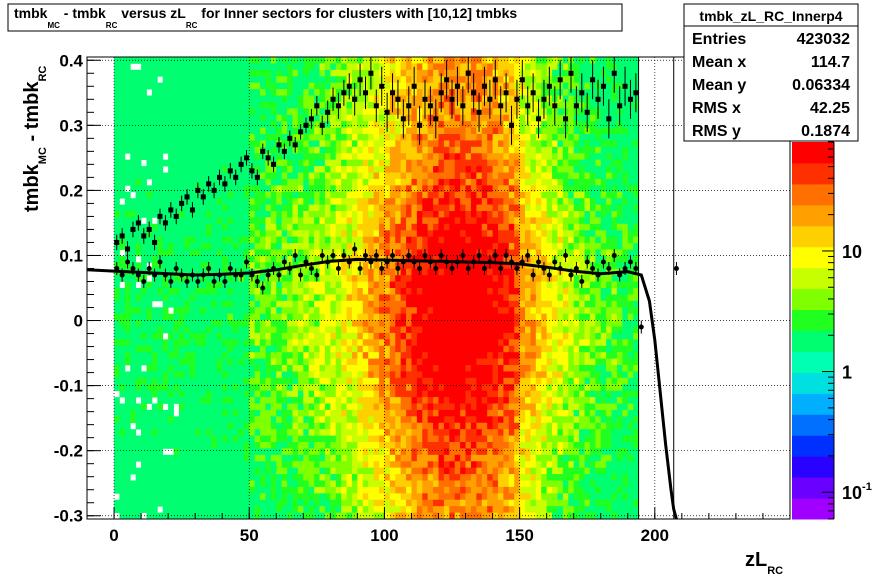 This screenshot has height=578, width=878. What do you see at coordinates (249, 535) in the screenshot?
I see `x-tick-label: 50` at bounding box center [249, 535].